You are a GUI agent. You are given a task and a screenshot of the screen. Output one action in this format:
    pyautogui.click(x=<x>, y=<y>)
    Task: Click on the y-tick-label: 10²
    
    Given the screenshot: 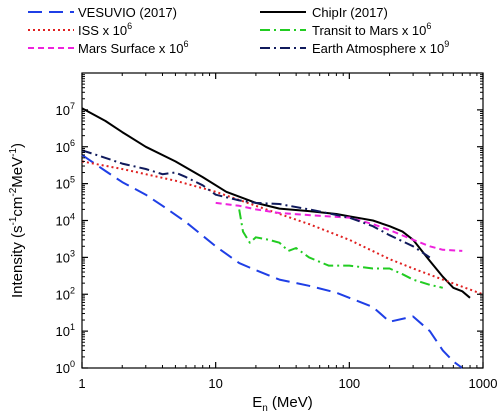 What is the action you would take?
    pyautogui.click(x=65, y=293)
    